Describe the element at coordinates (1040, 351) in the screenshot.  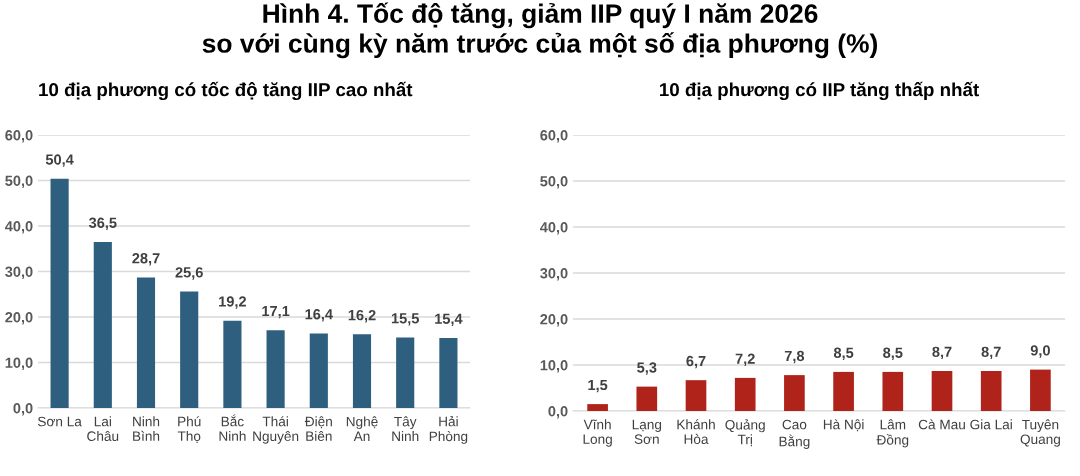
I see `data-label: 9,0` at that location.